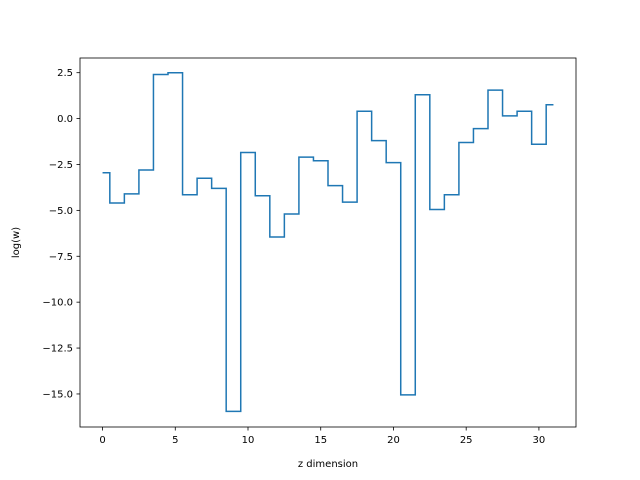 Image resolution: width=640 pixels, height=480 pixels. What do you see at coordinates (57, 394) in the screenshot?
I see `y-tick-label: −15.0` at bounding box center [57, 394].